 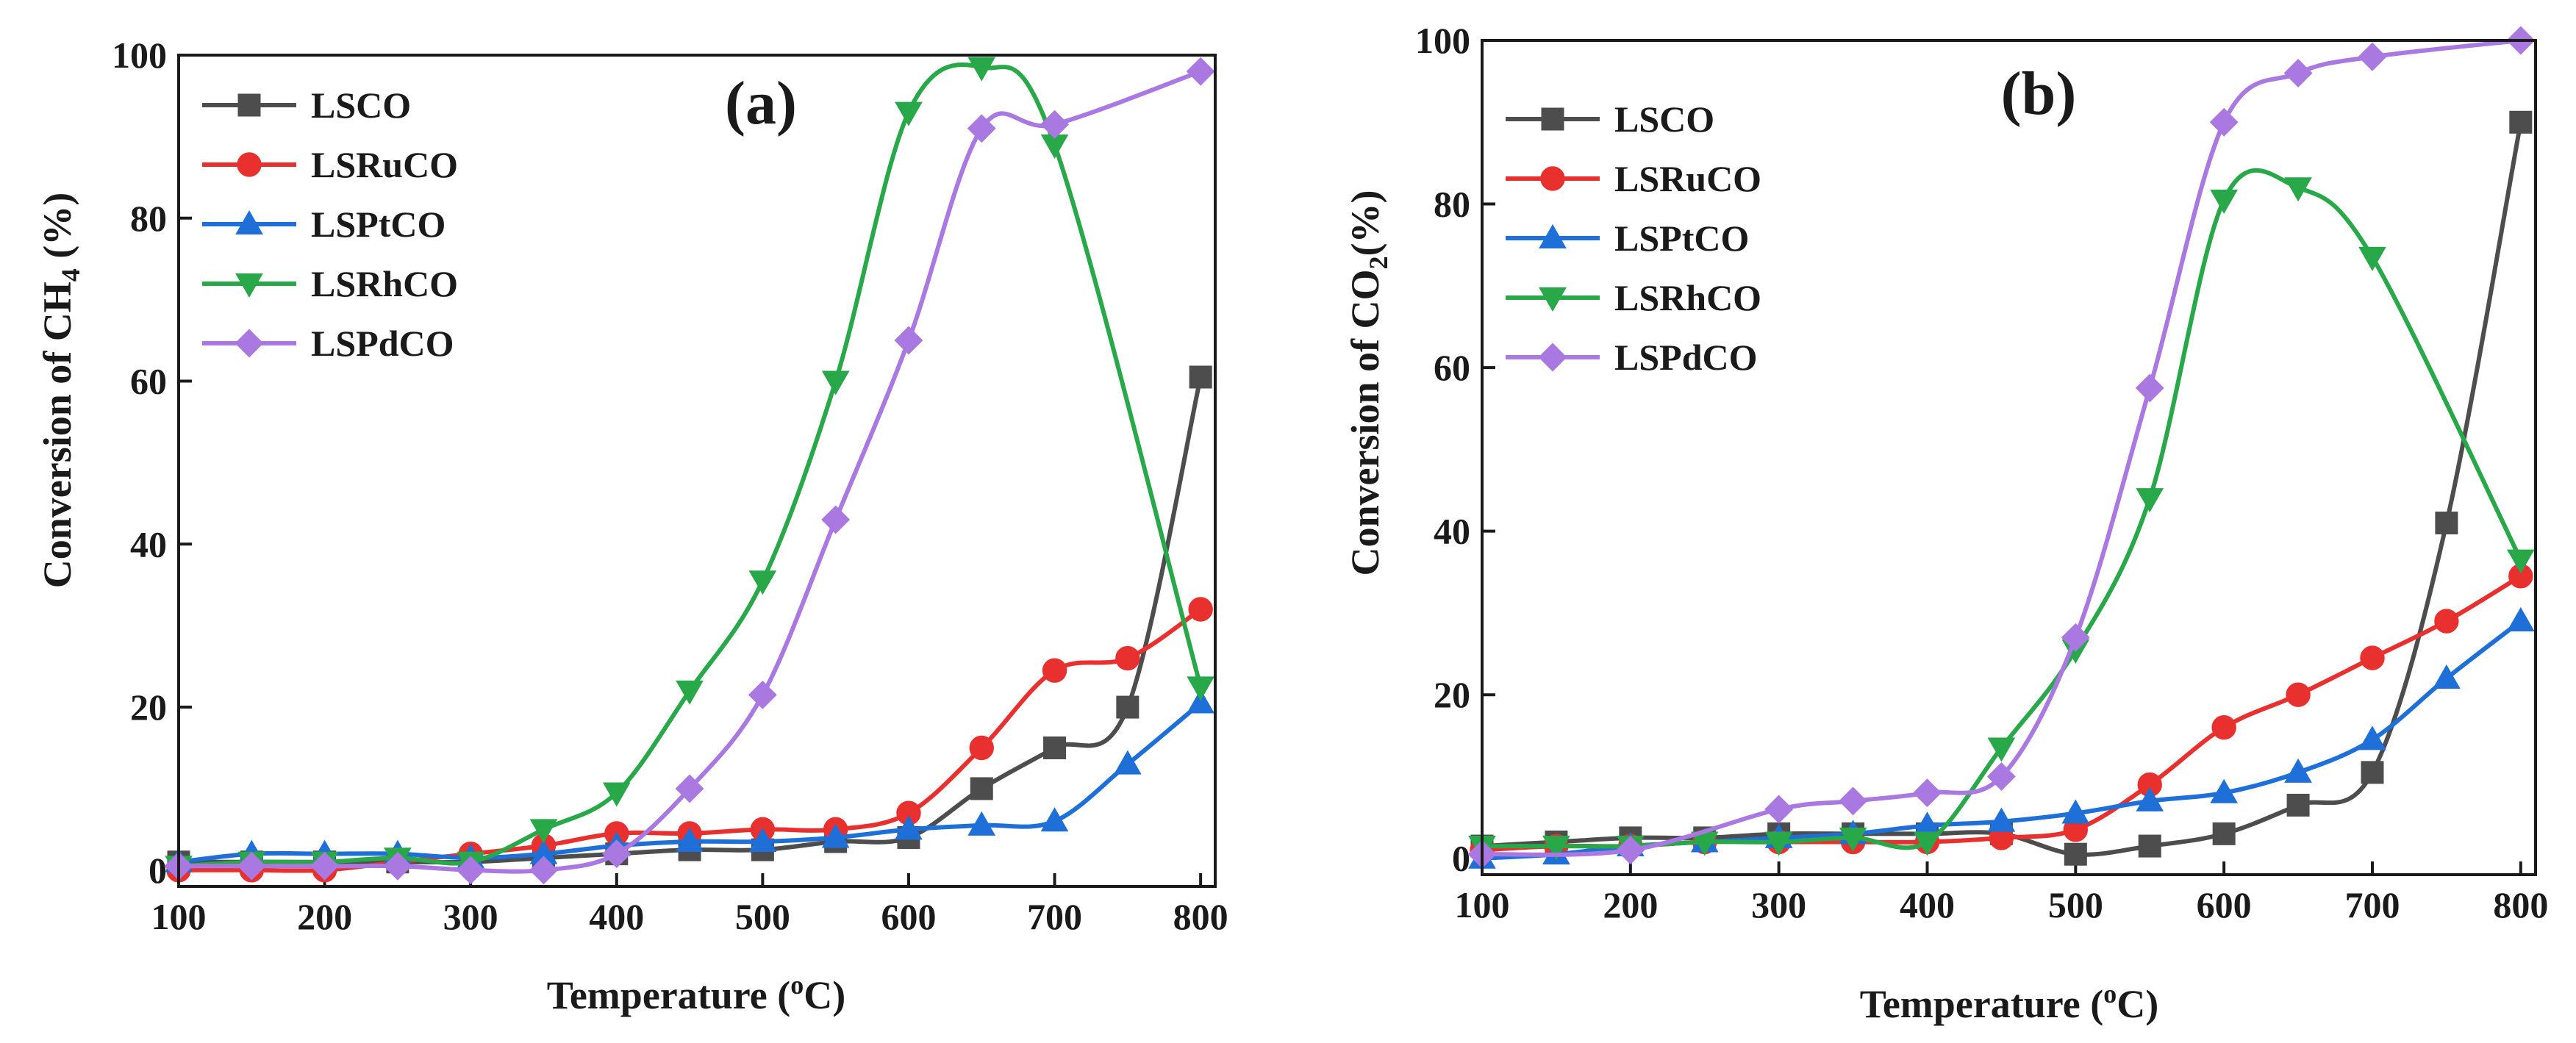 I want to click on x-tick-label: 500, so click(x=762, y=916).